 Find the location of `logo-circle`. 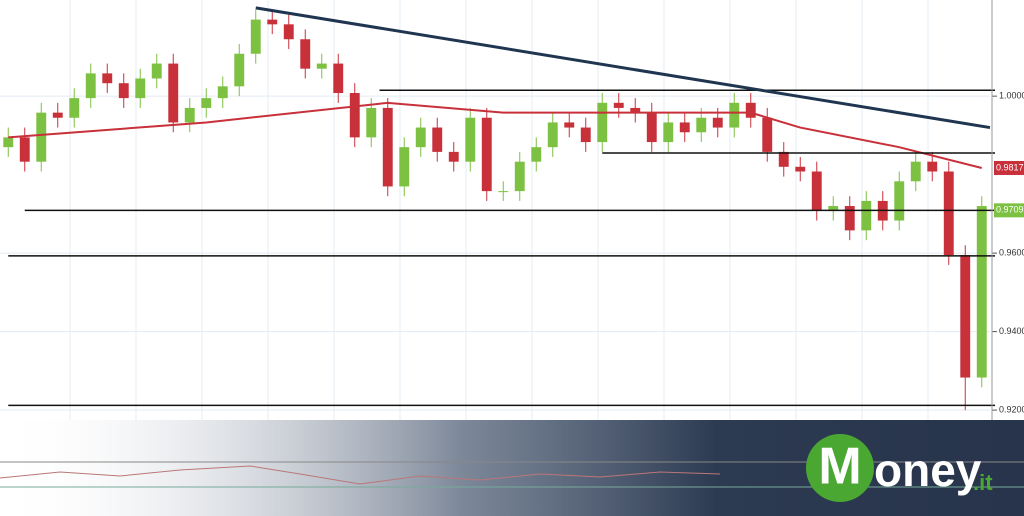

logo-circle is located at coordinates (840, 468).